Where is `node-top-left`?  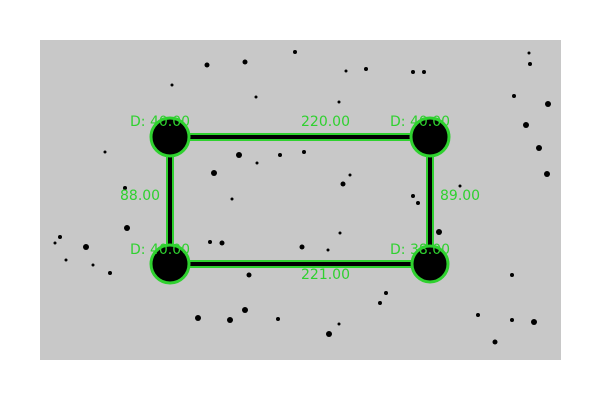 node-top-left is located at coordinates (170, 137).